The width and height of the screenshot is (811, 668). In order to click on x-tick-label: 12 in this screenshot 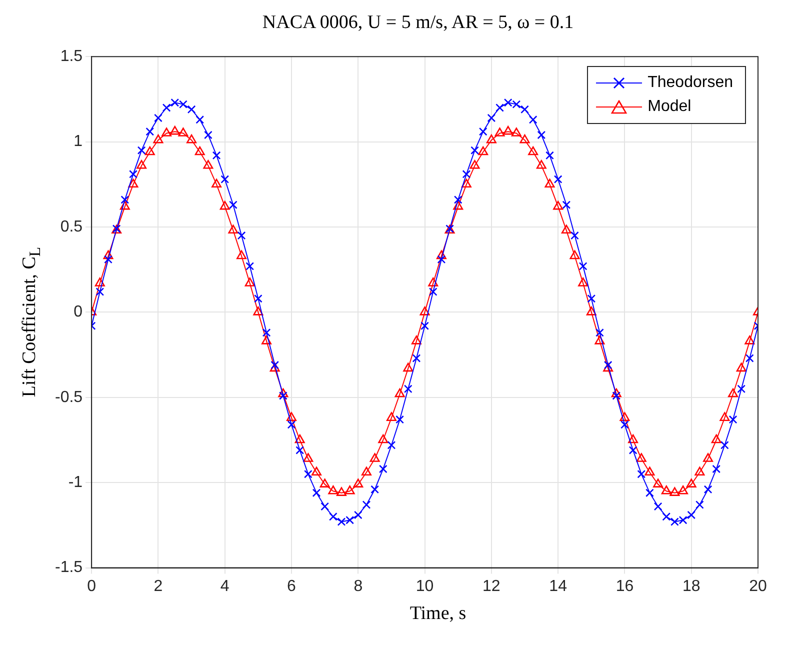, I will do `click(491, 586)`.